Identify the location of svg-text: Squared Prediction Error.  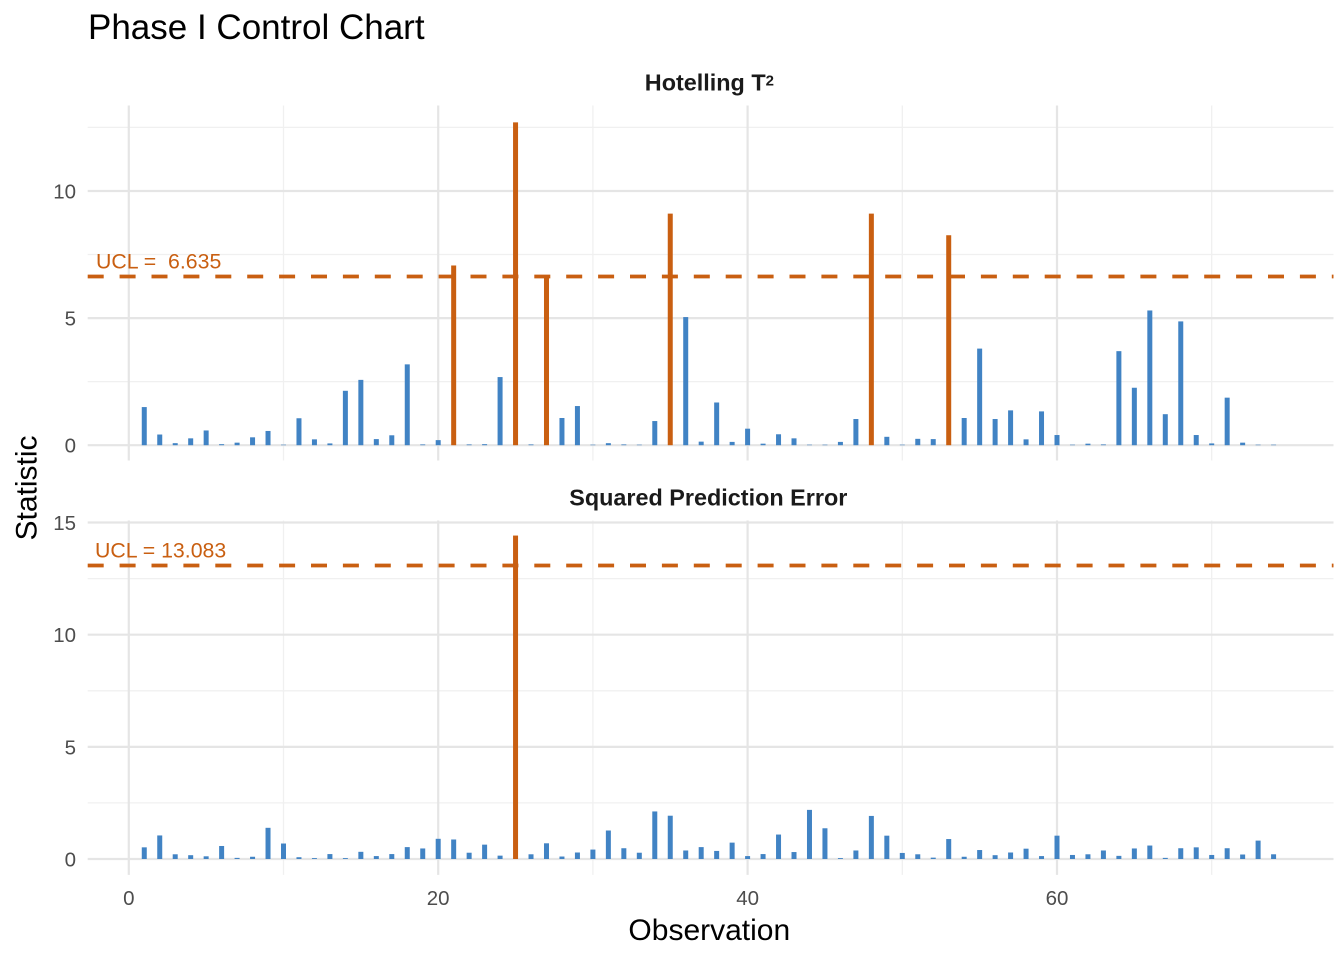
(708, 498).